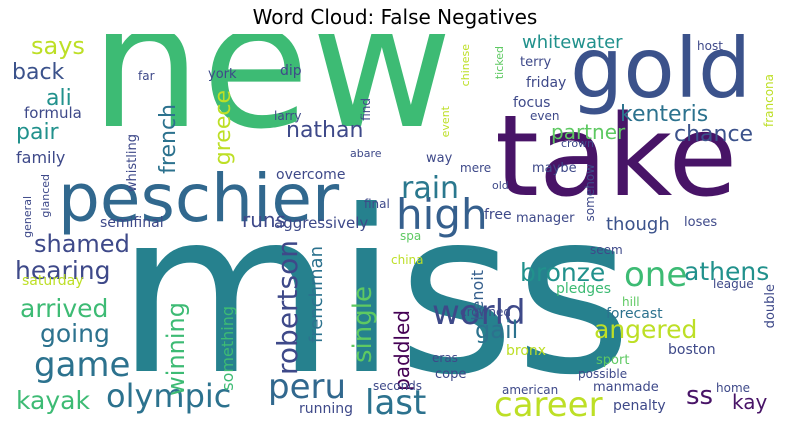 The height and width of the screenshot is (429, 790). I want to click on word-whitewater: whitewater, so click(572, 43).